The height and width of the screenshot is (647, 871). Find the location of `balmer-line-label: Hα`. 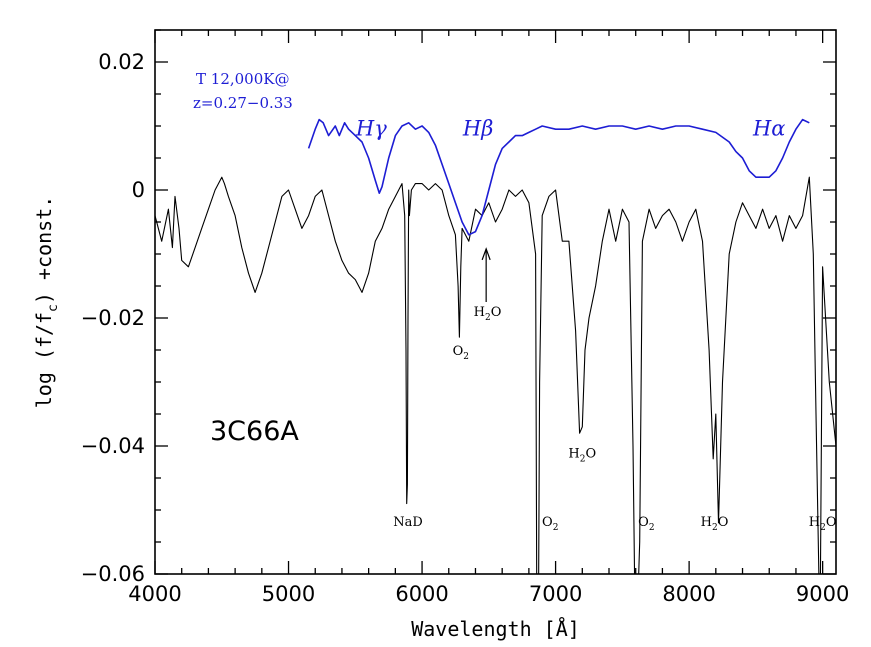

balmer-line-label: Hα is located at coordinates (769, 129).